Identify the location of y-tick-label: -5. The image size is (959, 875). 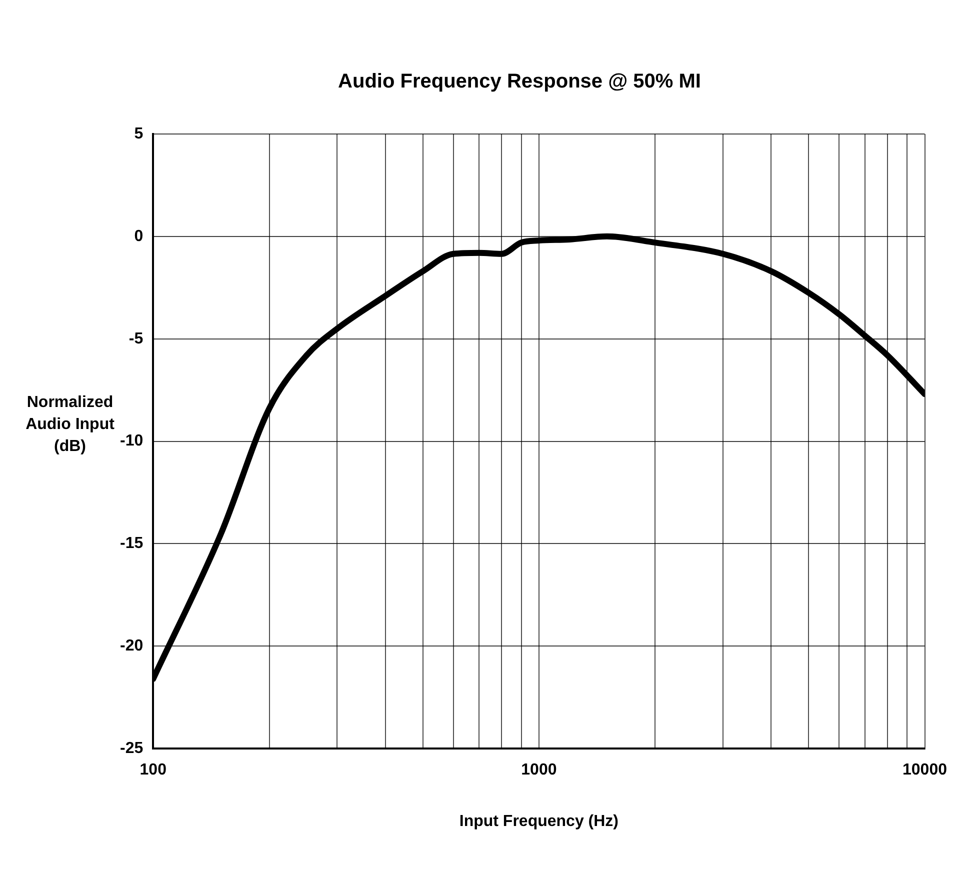
(136, 339).